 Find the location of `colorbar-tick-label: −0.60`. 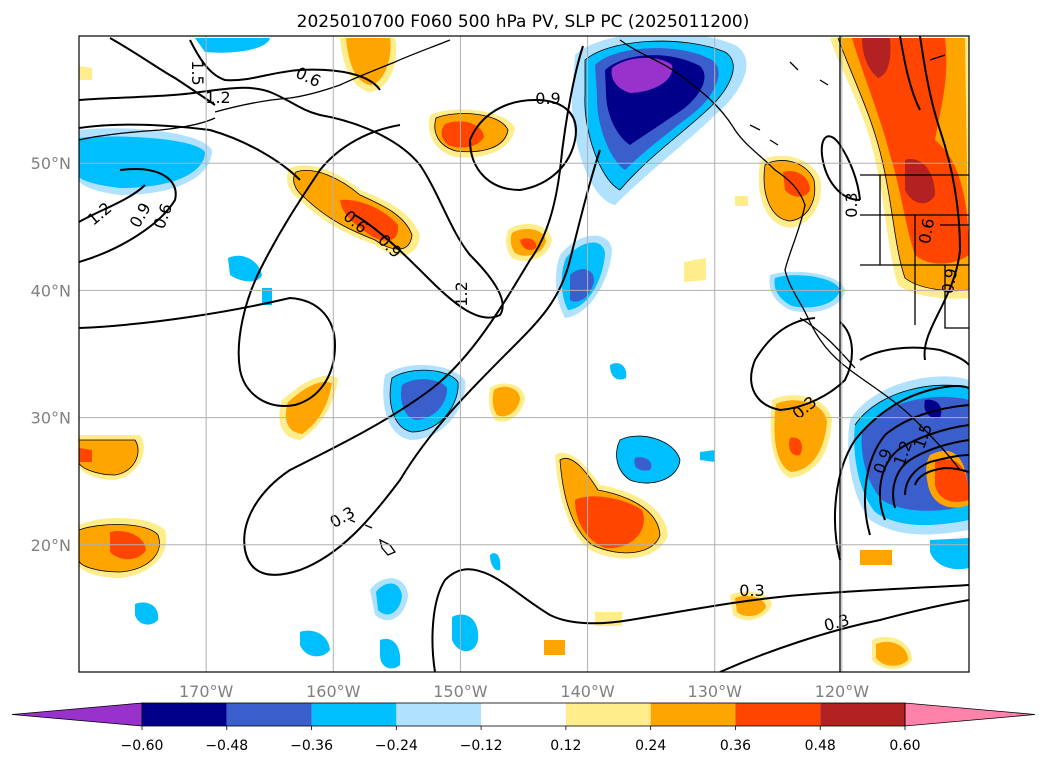

colorbar-tick-label: −0.60 is located at coordinates (142, 746).